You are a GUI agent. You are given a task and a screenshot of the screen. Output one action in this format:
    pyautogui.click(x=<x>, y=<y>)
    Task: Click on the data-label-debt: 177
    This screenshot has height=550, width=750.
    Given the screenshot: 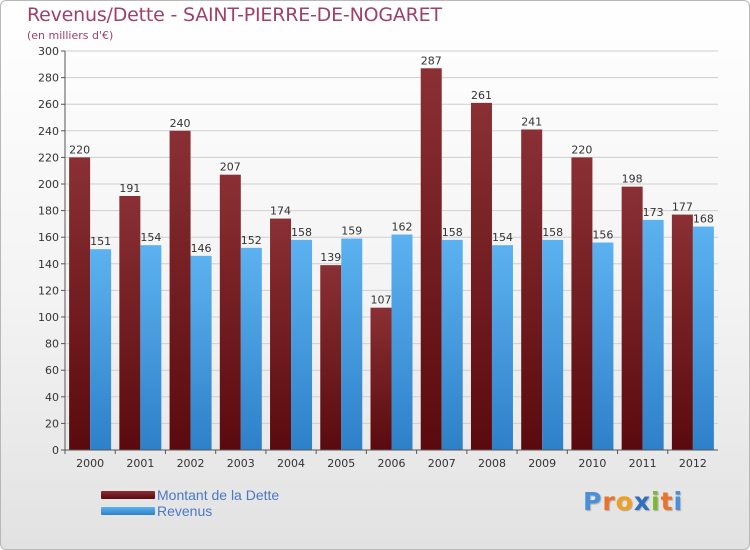 What is the action you would take?
    pyautogui.click(x=682, y=207)
    